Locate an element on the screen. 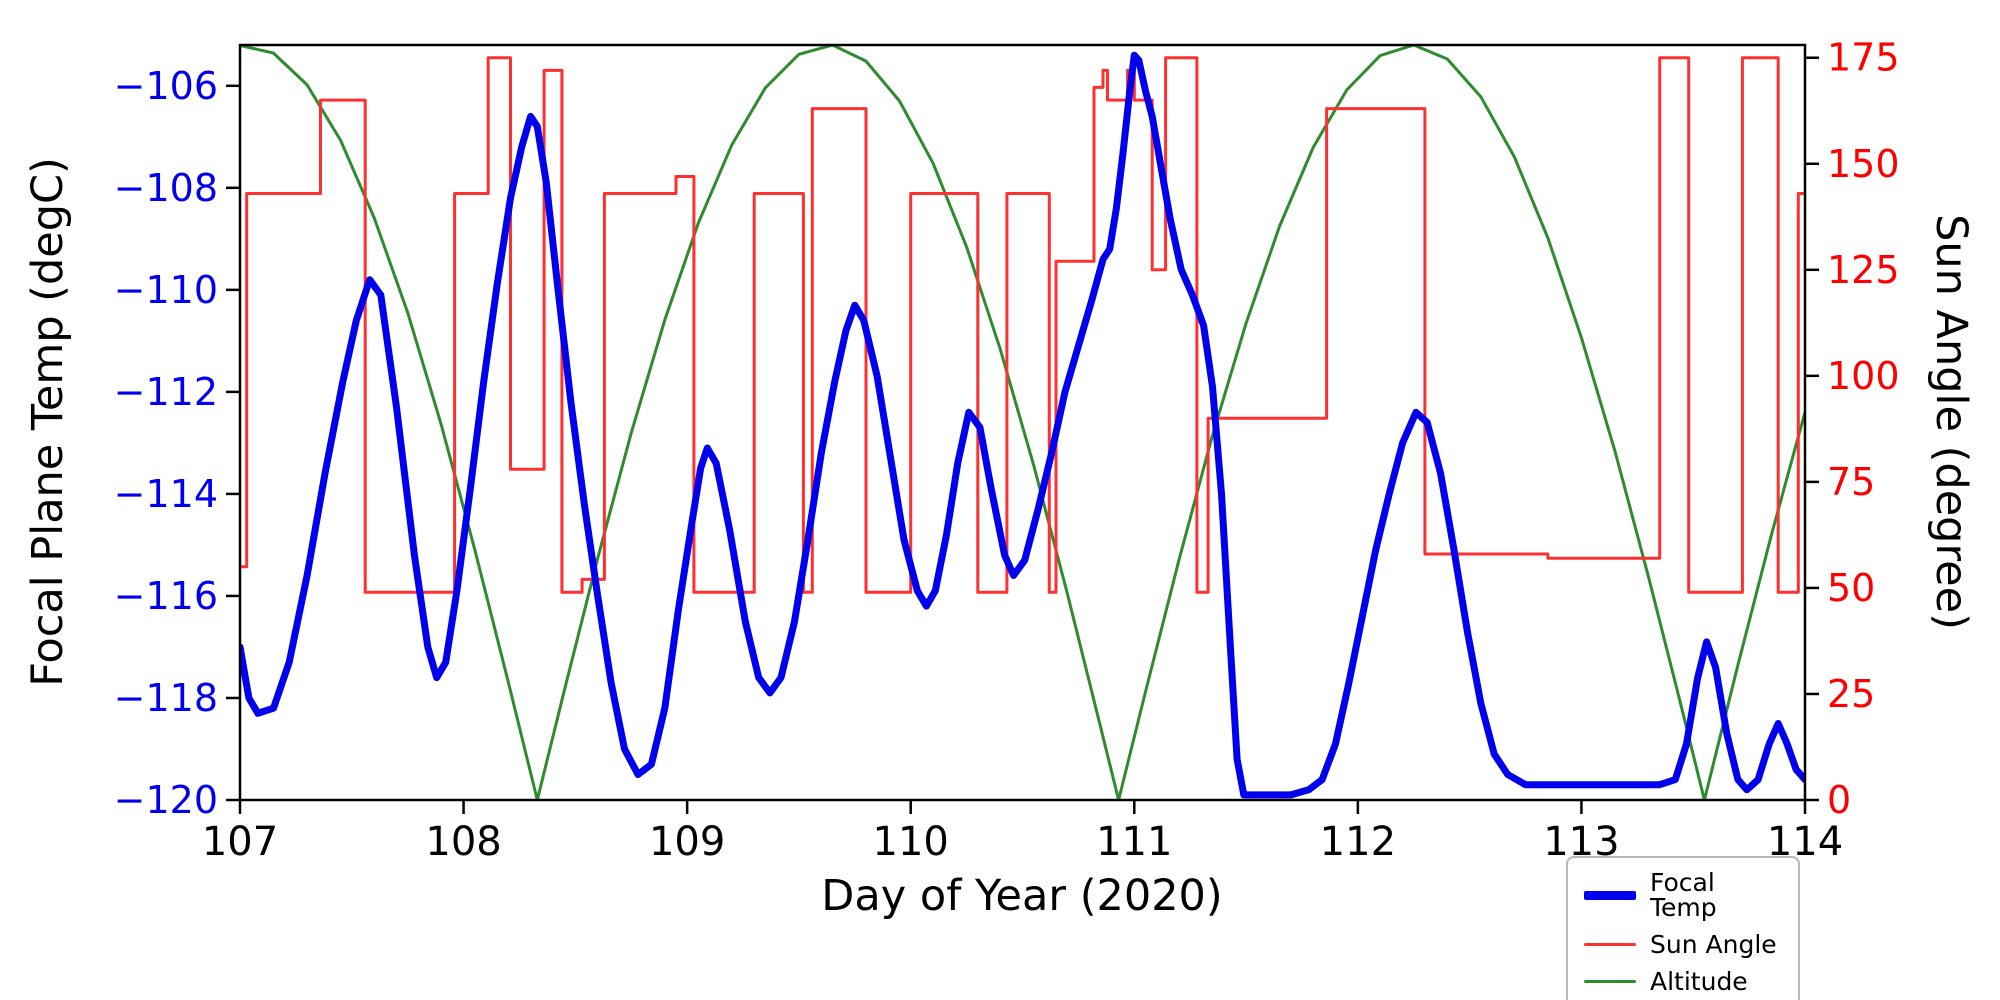  y-right-tick-label: 50 is located at coordinates (1851, 588).